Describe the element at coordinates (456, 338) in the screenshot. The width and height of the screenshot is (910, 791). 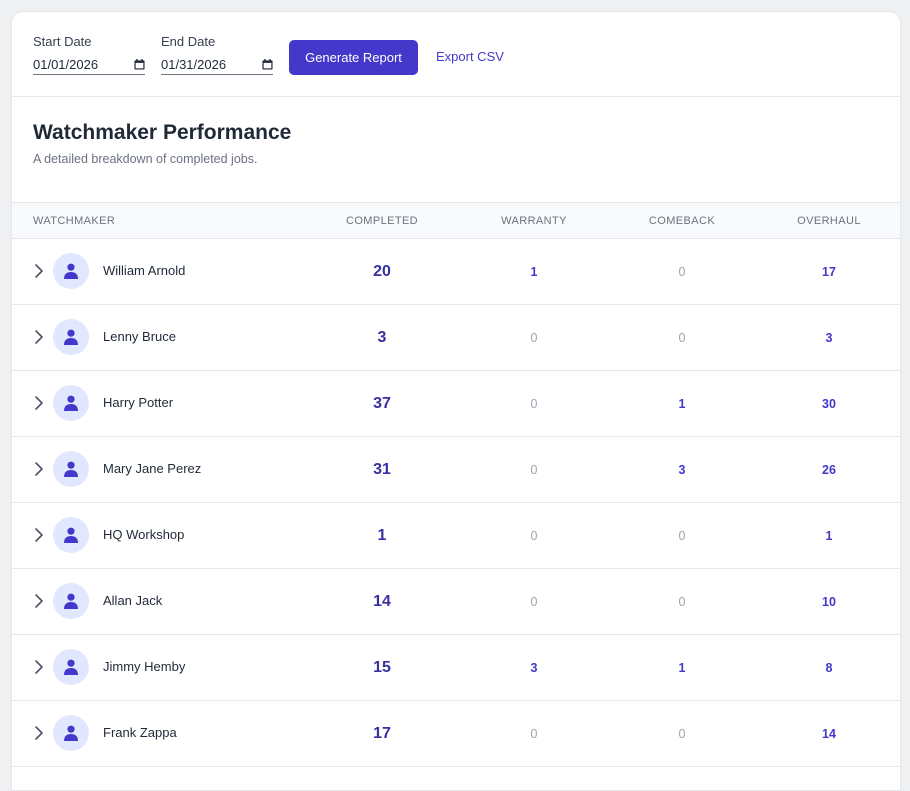
I see `table-row: Lenny Bruce 3 0 0 3` at that location.